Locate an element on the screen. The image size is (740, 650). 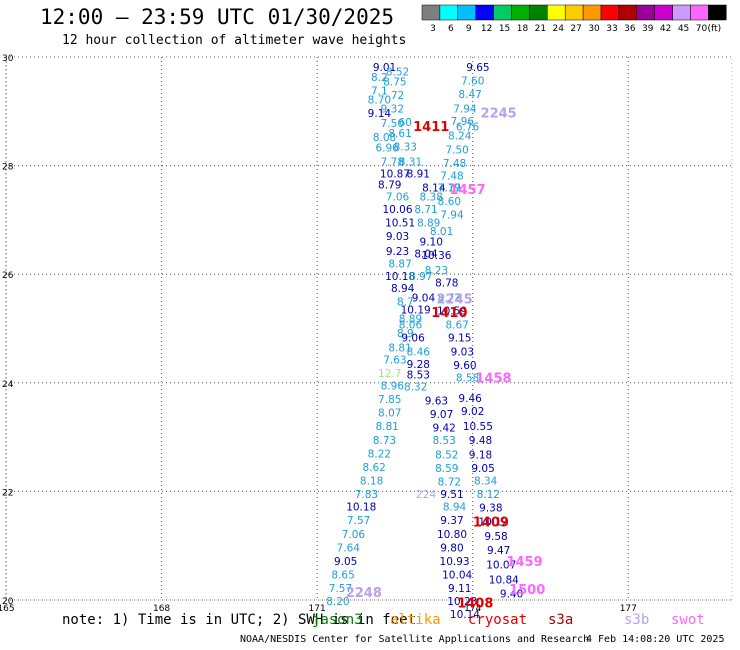
colorbar-tick-label: 70 is located at coordinates (702, 29).